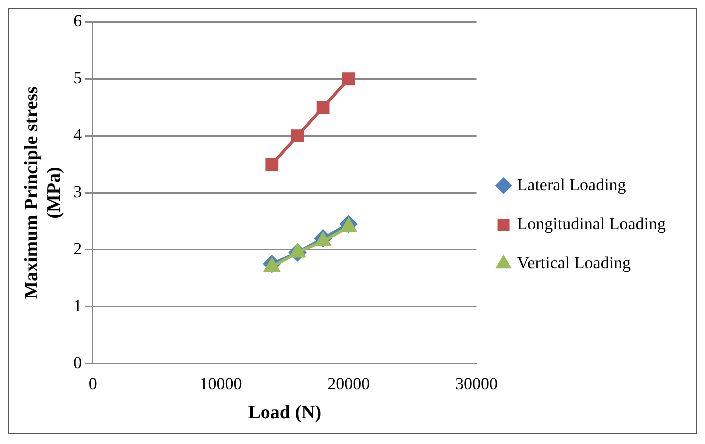  I want to click on legend-label: Lateral Loading, so click(572, 184).